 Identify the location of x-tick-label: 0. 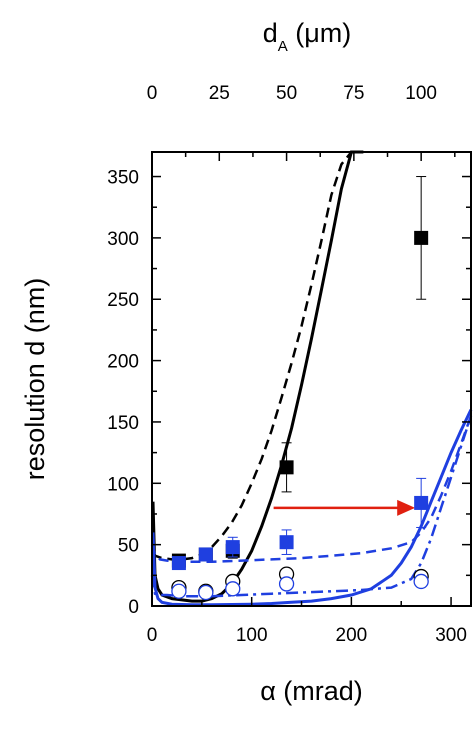
(152, 635).